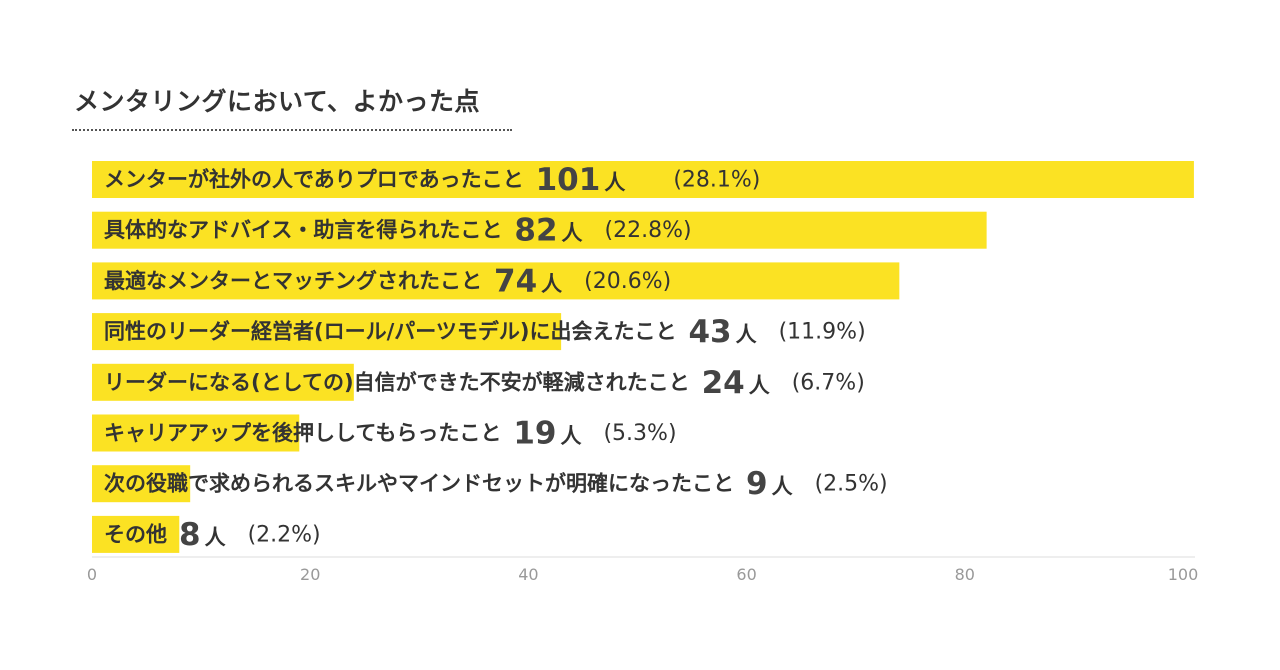 The height and width of the screenshot is (670, 1280). What do you see at coordinates (397, 382) in the screenshot?
I see `category-label: リーダーになる(としての)自信ができた不安が軽減されたこと` at bounding box center [397, 382].